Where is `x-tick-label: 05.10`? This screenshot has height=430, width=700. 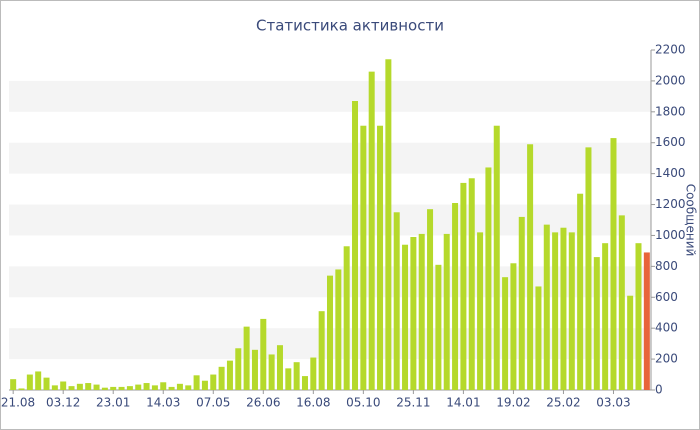
x-tick-label: 05.10 is located at coordinates (363, 403).